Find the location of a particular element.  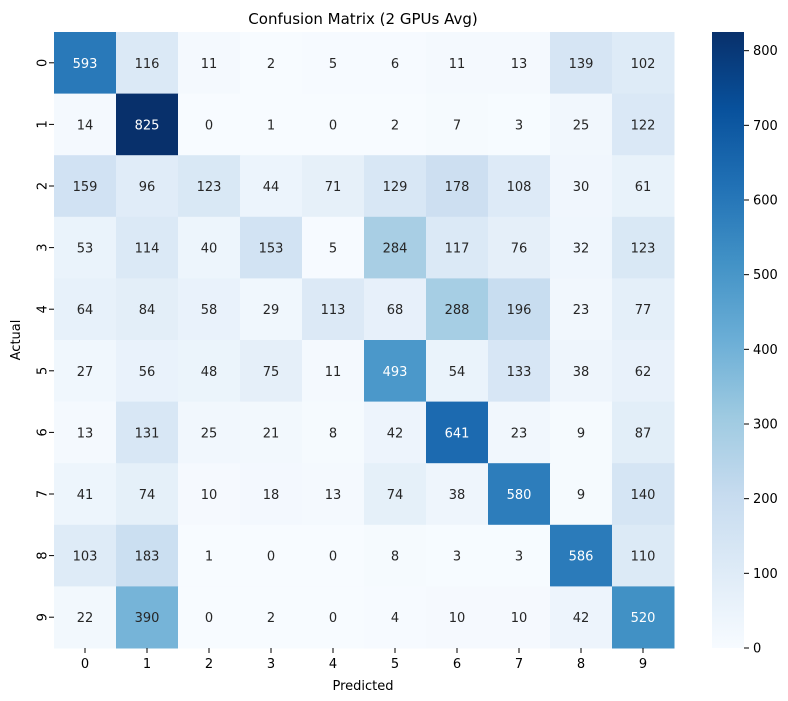

cell-value-label: 123 is located at coordinates (643, 249).